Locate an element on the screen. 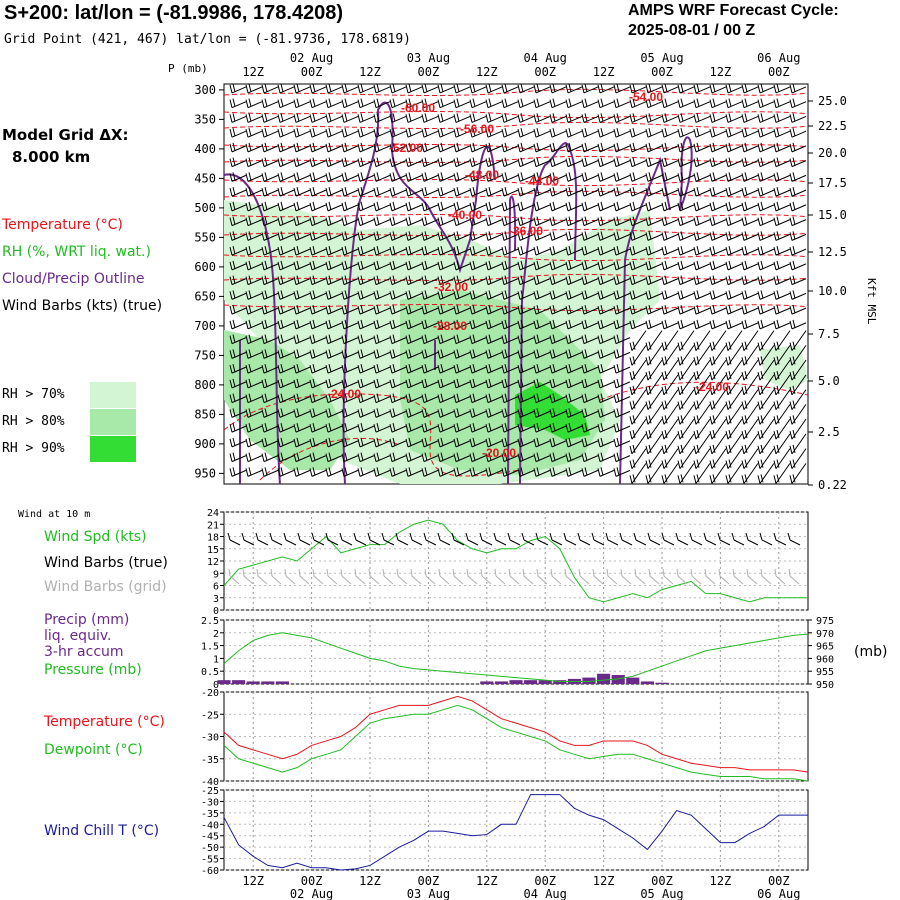 This screenshot has height=900, width=900. rh70-area-right is located at coordinates (784, 367).